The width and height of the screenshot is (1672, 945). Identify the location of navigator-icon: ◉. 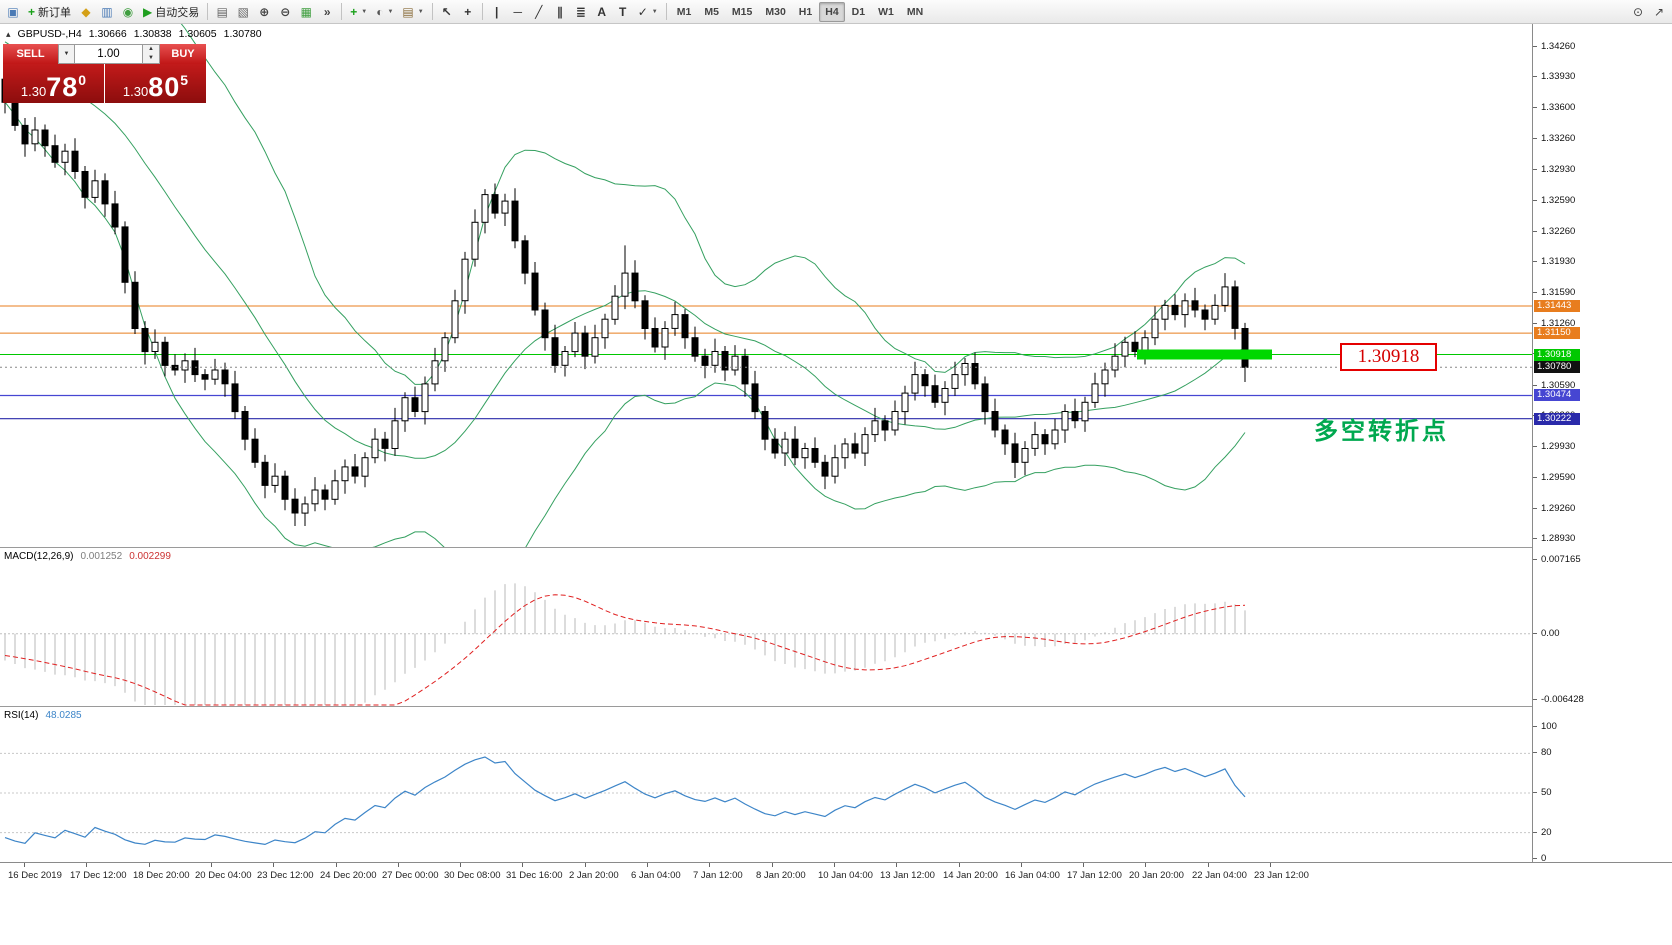
(128, 12).